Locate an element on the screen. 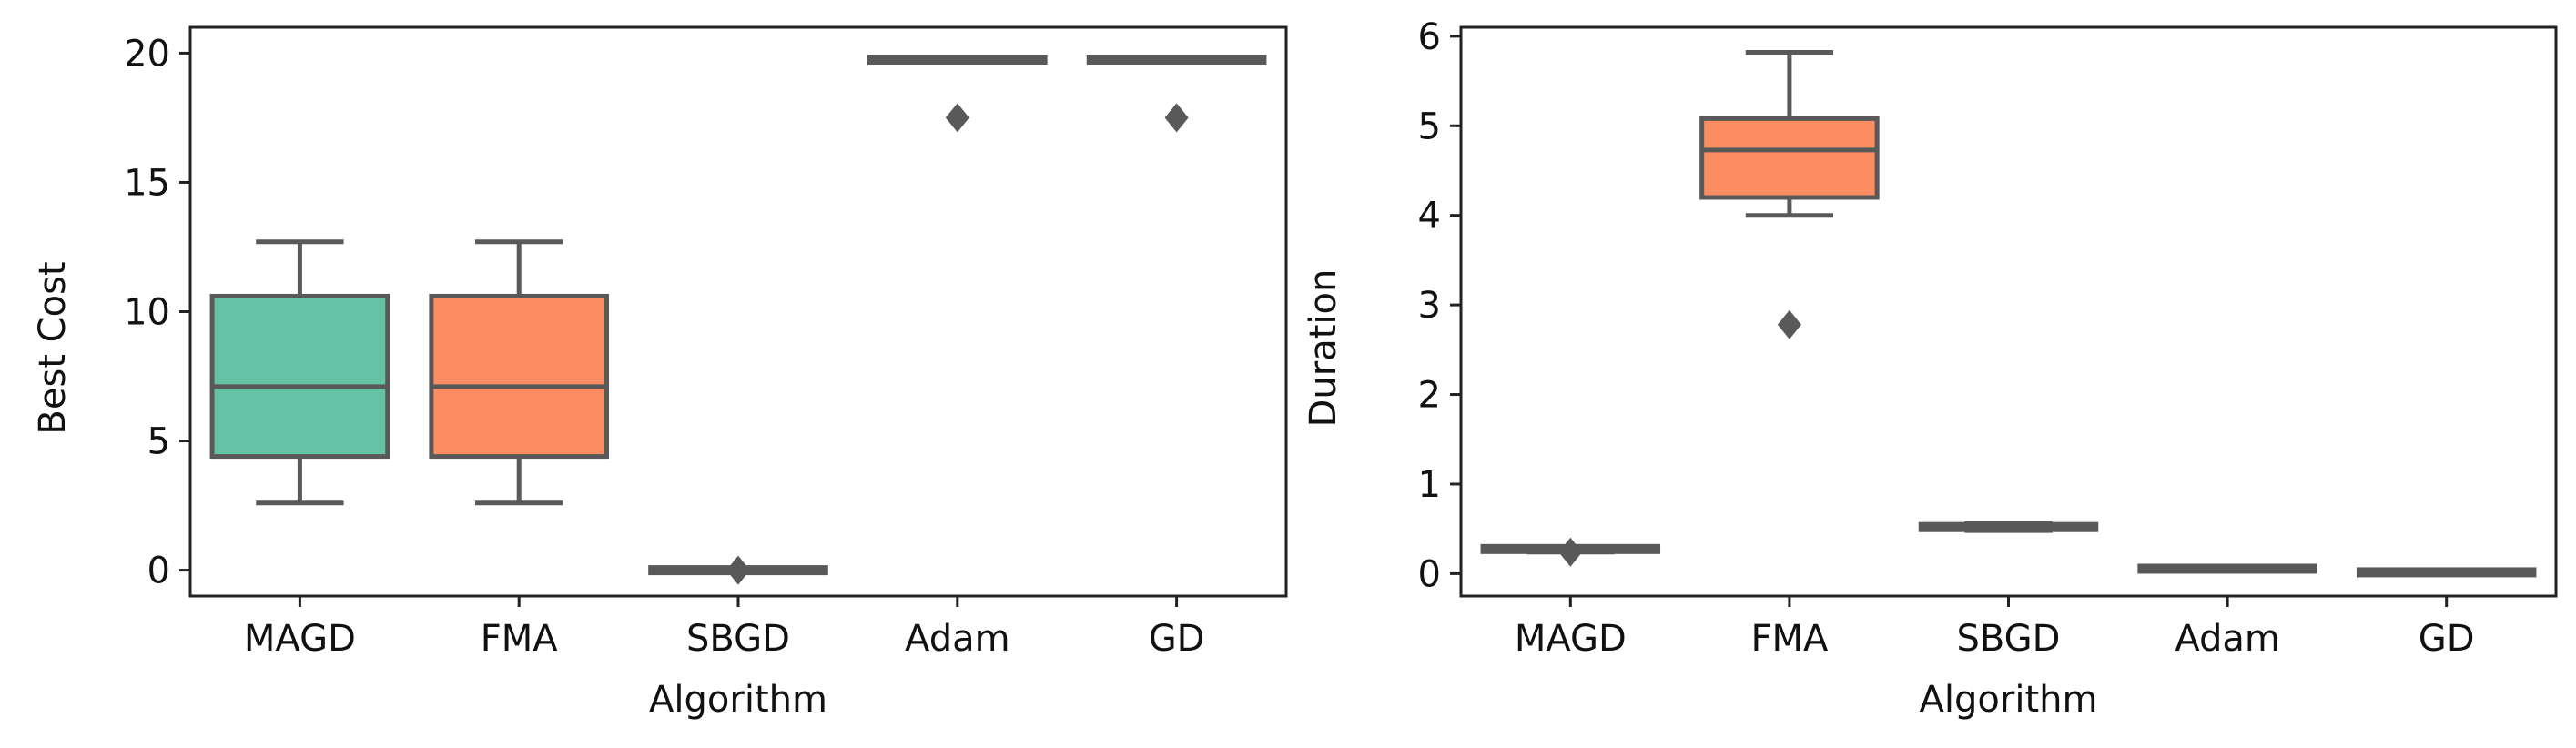 This screenshot has width=2576, height=748. y-tick-label: 15 is located at coordinates (147, 183).